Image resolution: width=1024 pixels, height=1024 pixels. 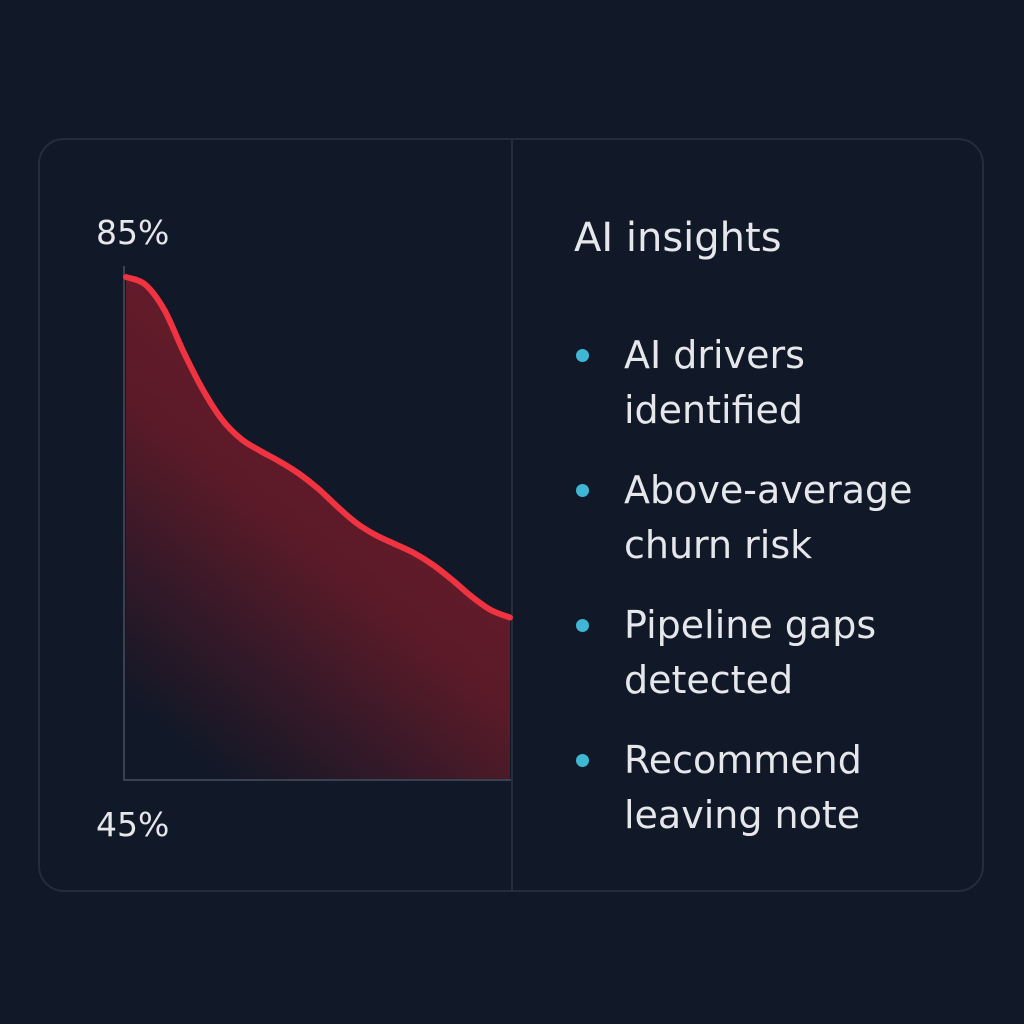 What do you see at coordinates (750, 652) in the screenshot?
I see `insight-text: Pipeline gaps detected` at bounding box center [750, 652].